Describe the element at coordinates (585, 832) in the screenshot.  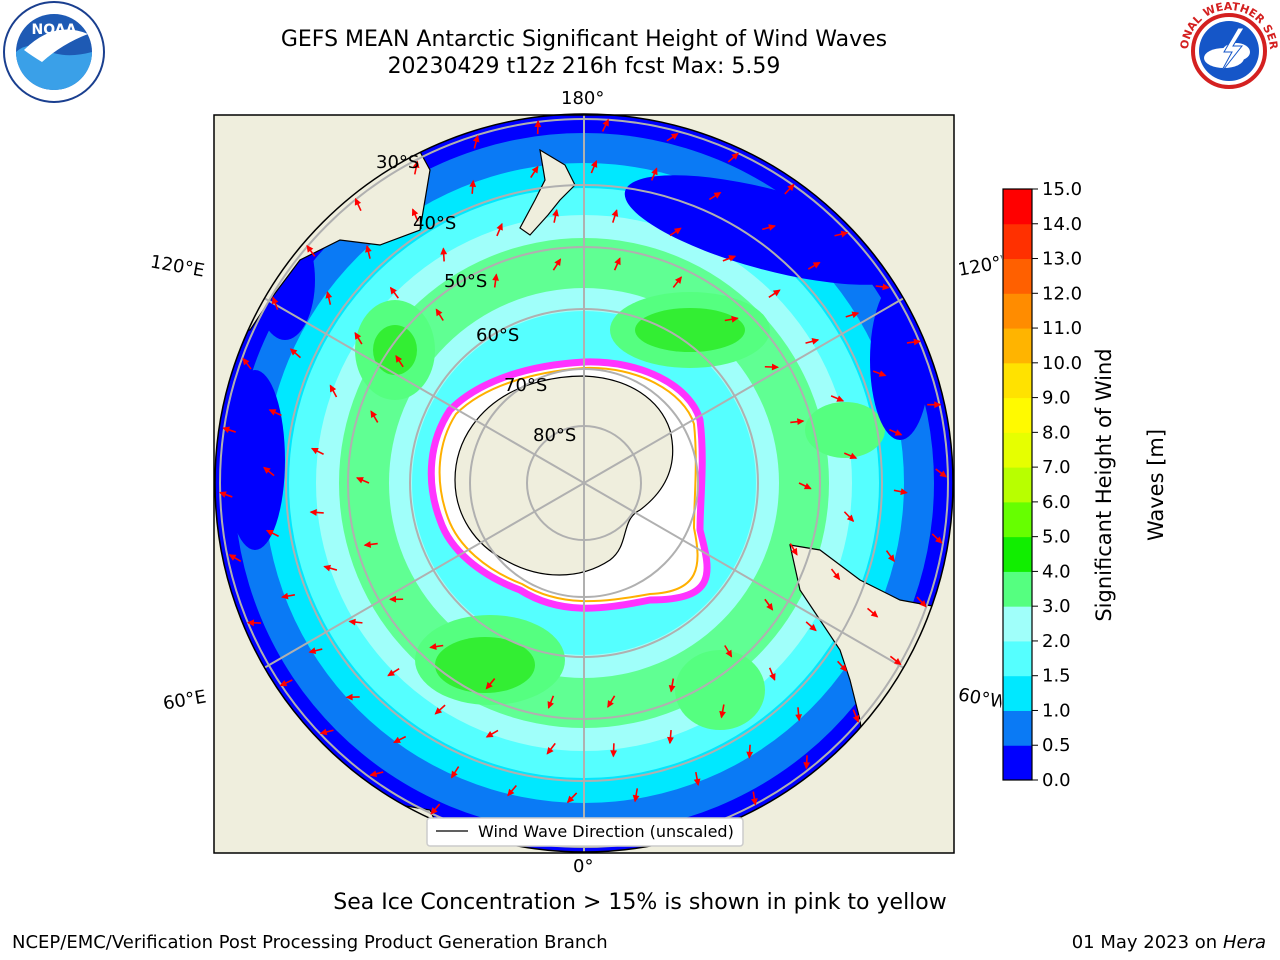
I see `arrow-legend: Wind Wave Direction (unscaled)` at that location.